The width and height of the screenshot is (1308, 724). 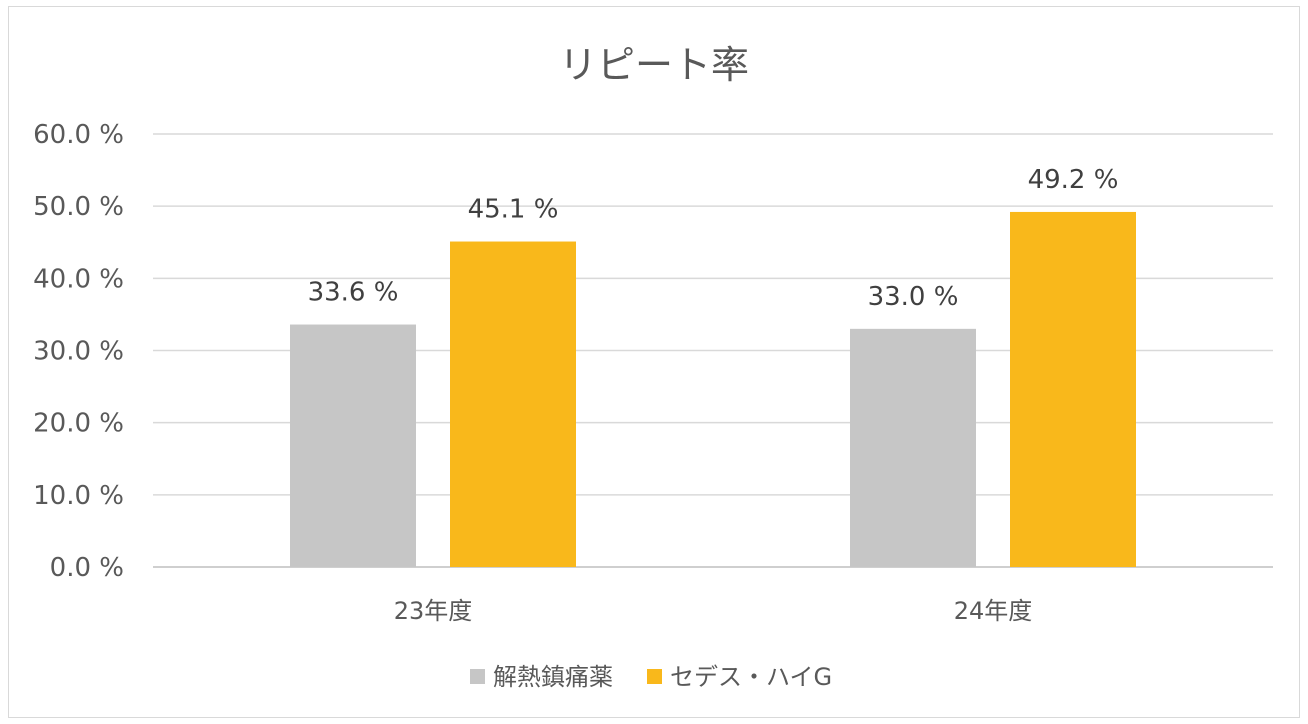 I want to click on x-category-label: 24年度, so click(x=993, y=611).